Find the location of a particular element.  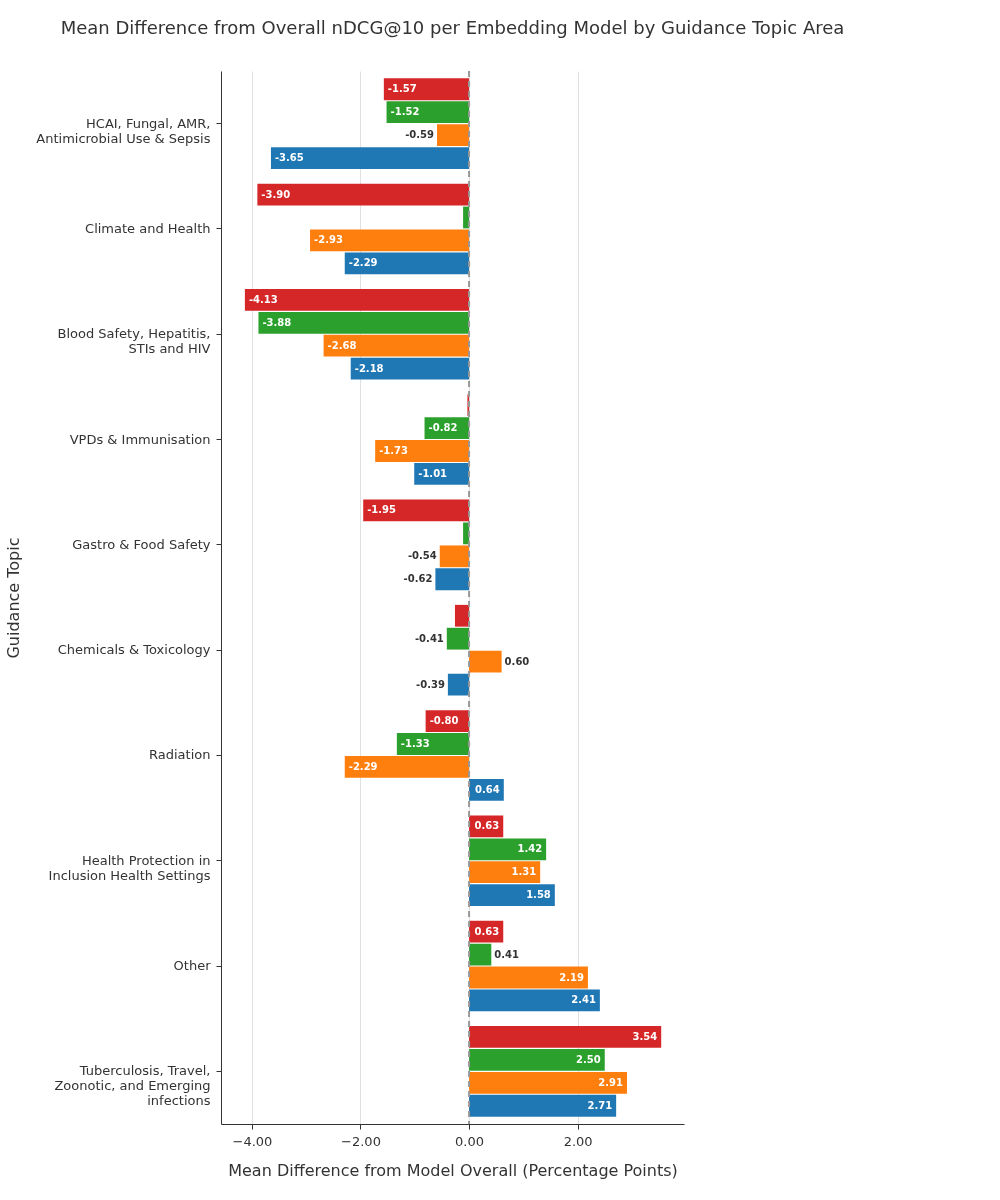

data-label: 1.31 is located at coordinates (524, 872).